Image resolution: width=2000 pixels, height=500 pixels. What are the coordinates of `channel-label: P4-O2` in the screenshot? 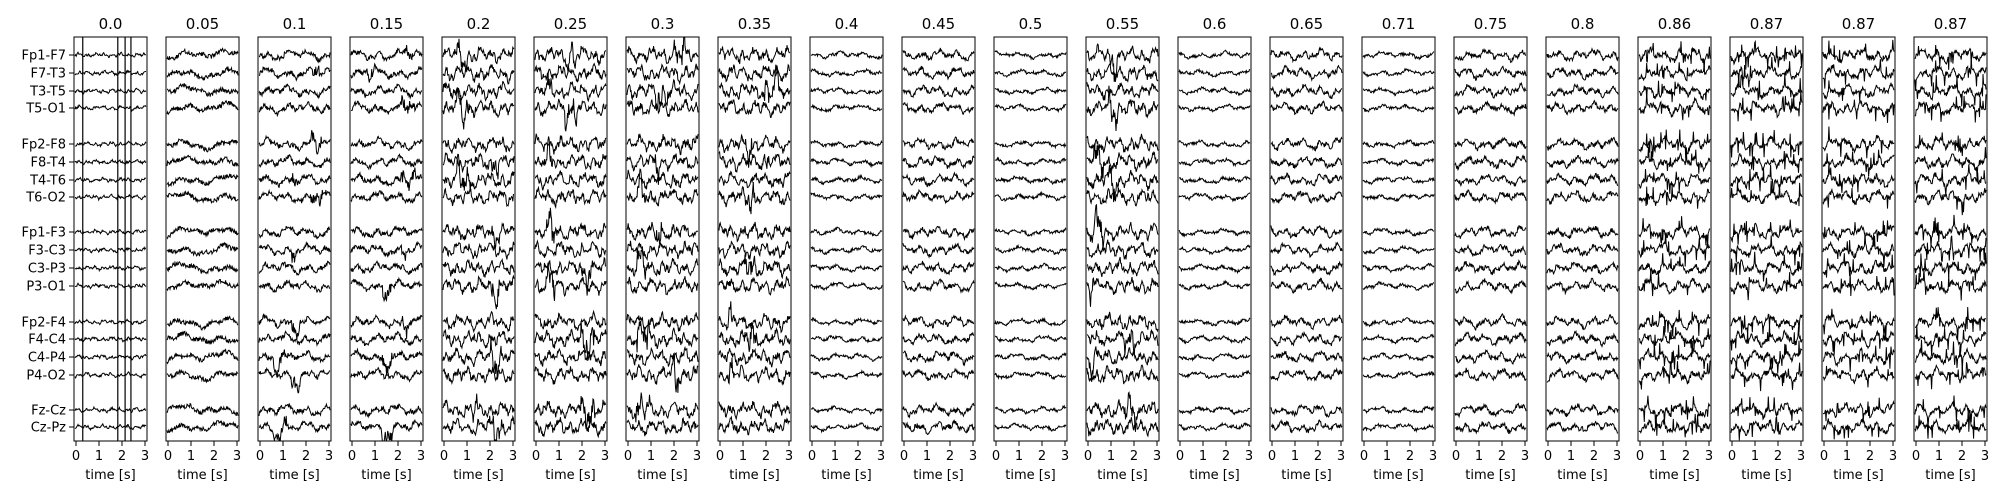 It's located at (46, 376).